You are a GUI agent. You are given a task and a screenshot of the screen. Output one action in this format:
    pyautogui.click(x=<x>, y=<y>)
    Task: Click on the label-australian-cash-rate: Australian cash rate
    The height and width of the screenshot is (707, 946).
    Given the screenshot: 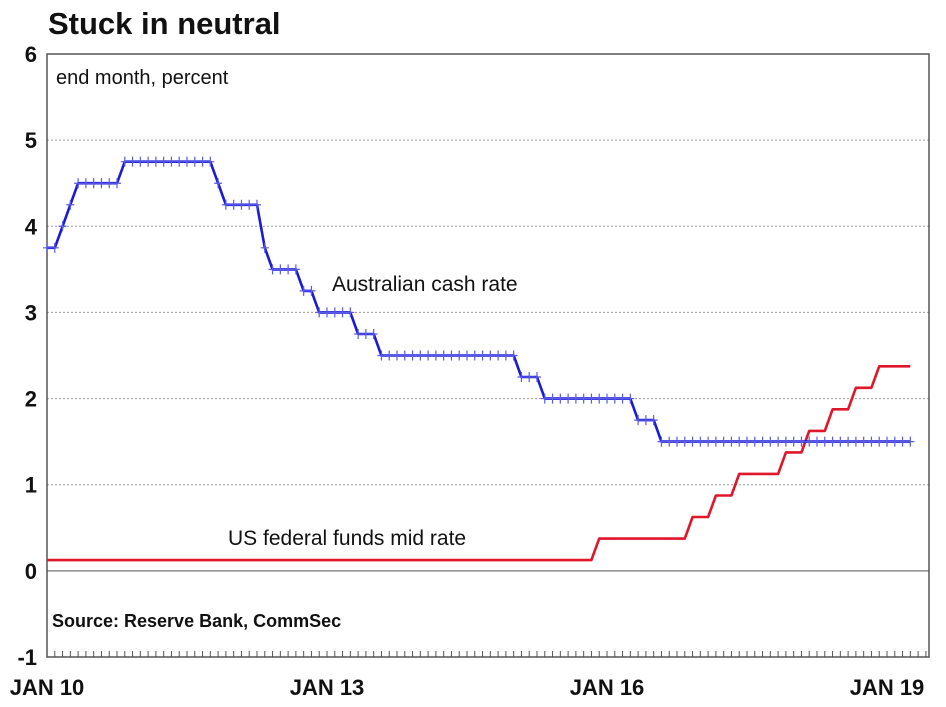 What is the action you would take?
    pyautogui.click(x=425, y=284)
    